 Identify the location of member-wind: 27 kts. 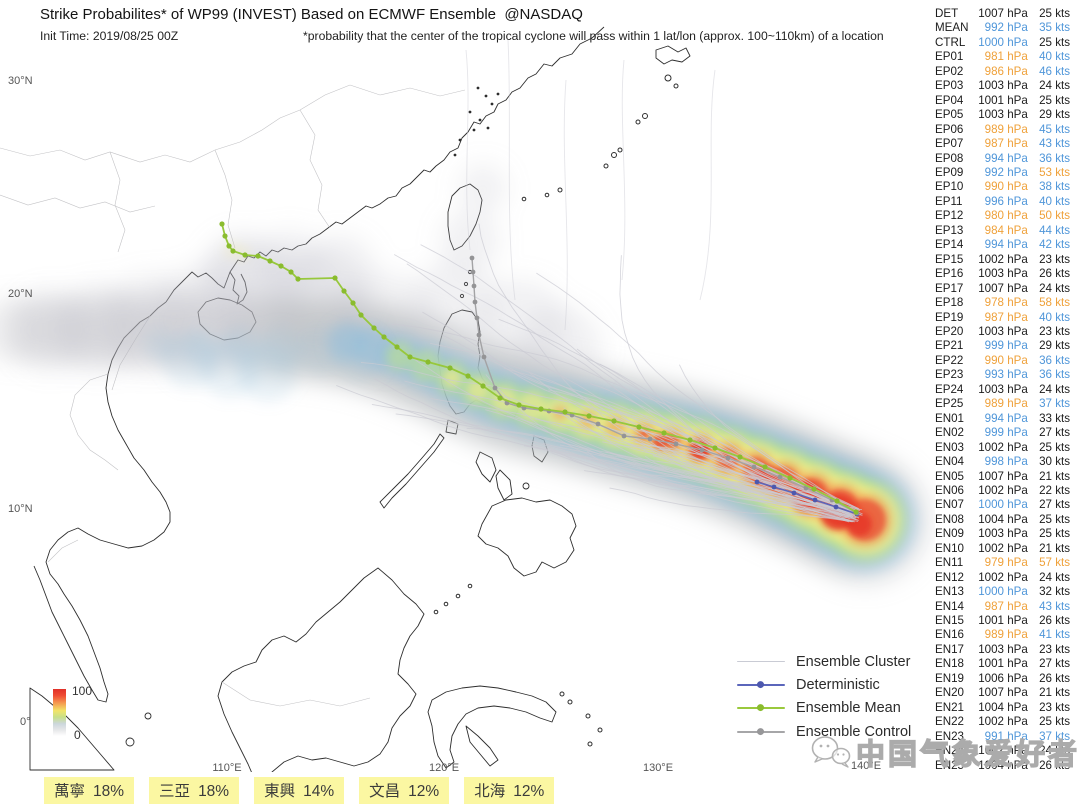
(1055, 505).